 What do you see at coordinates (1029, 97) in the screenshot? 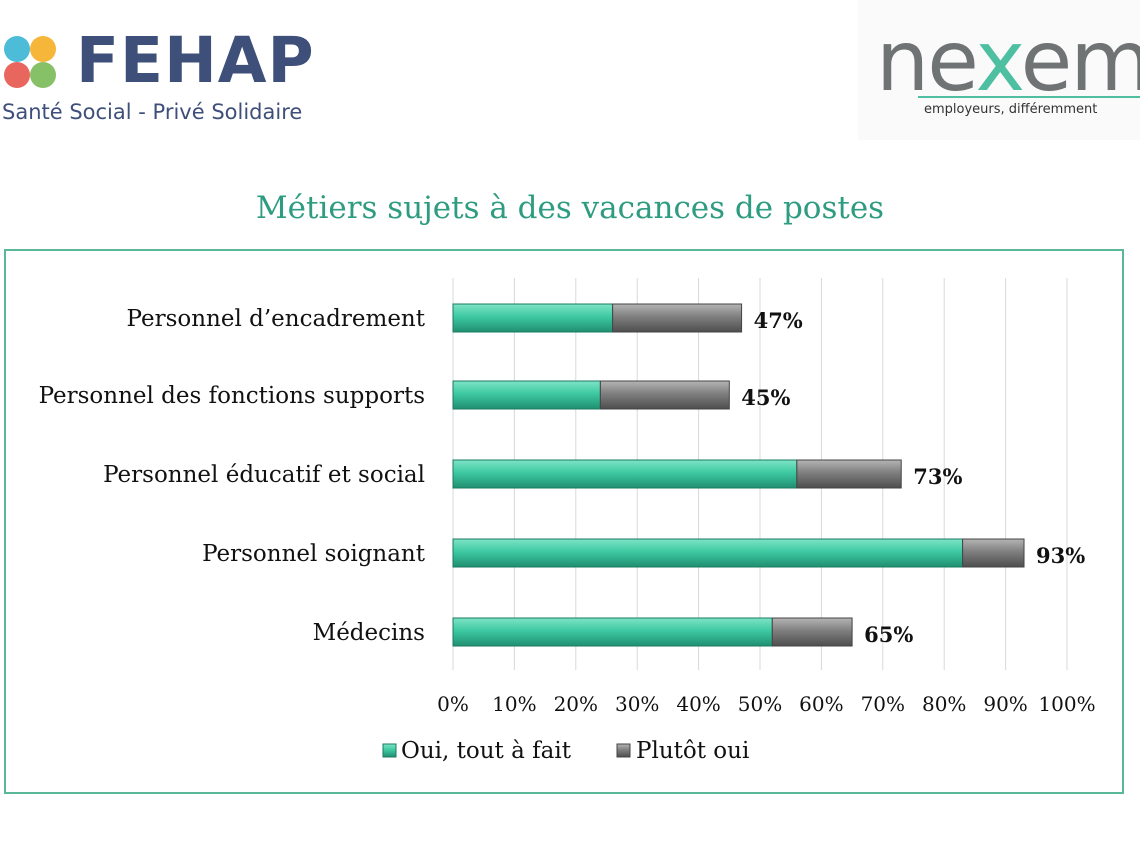
I see `nexem-underline` at bounding box center [1029, 97].